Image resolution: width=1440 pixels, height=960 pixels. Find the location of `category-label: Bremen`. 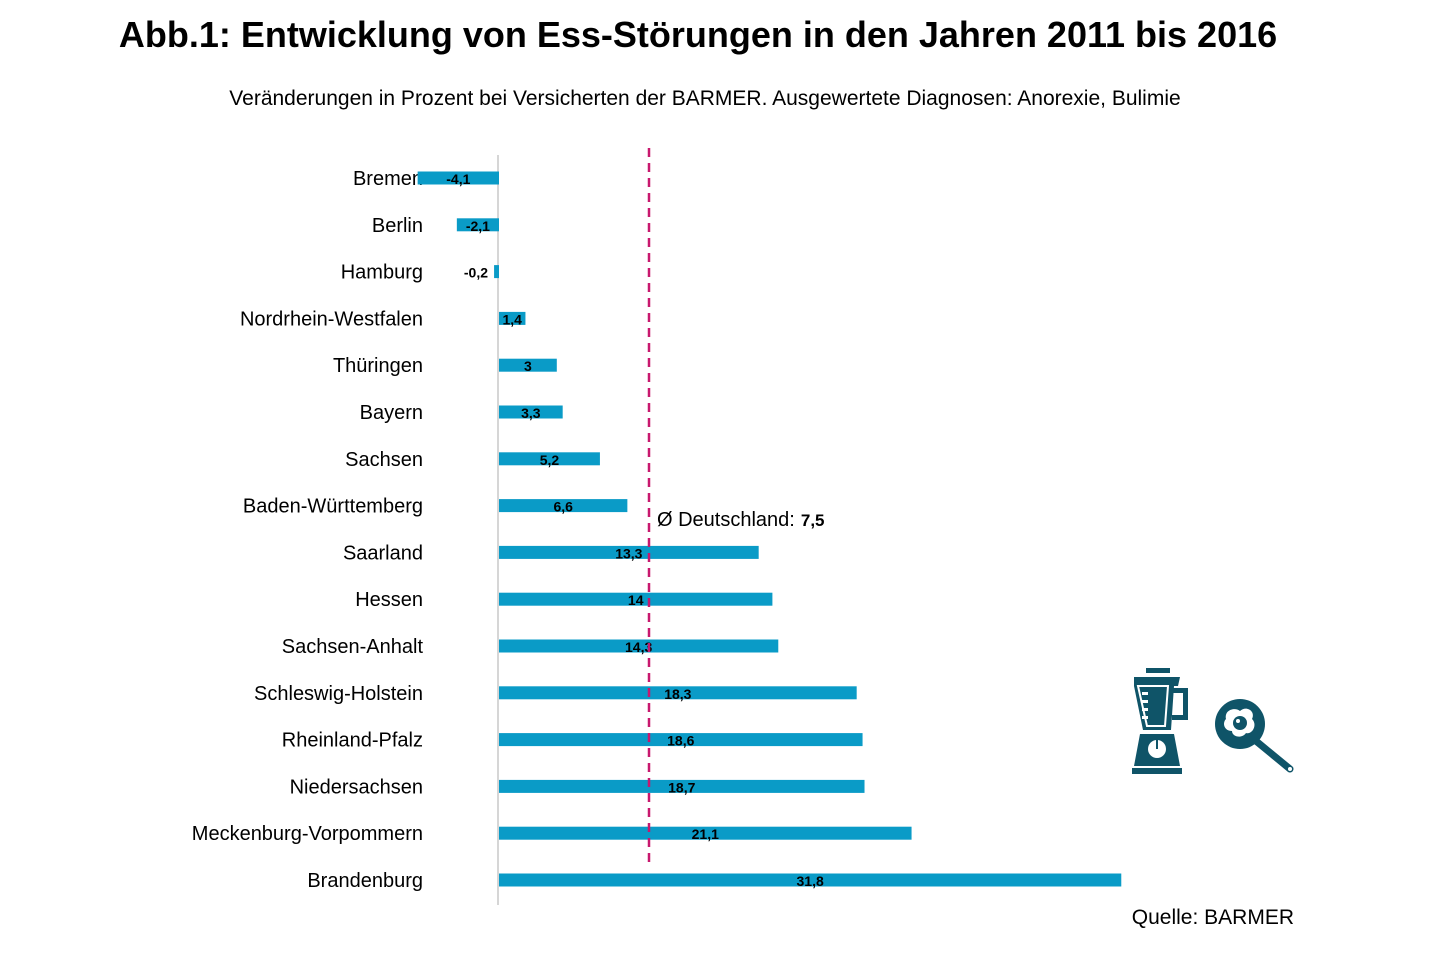

category-label: Bremen is located at coordinates (388, 179).